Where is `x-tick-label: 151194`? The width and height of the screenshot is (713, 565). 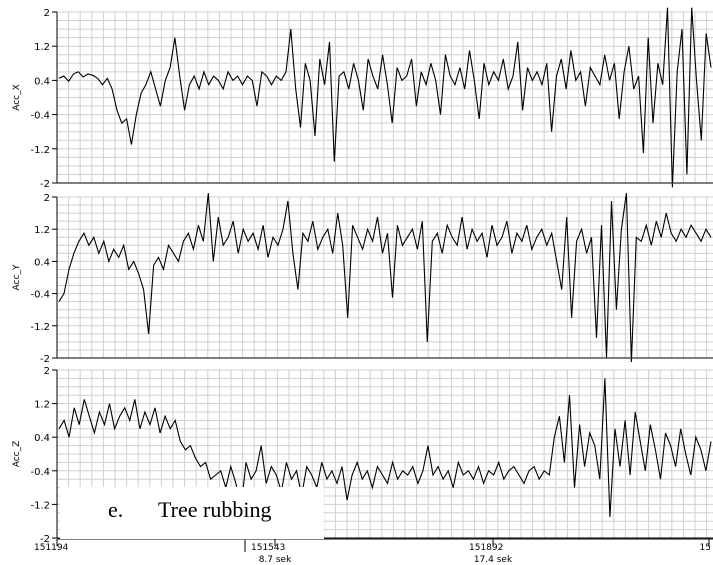 x-tick-label: 151194 is located at coordinates (51, 548).